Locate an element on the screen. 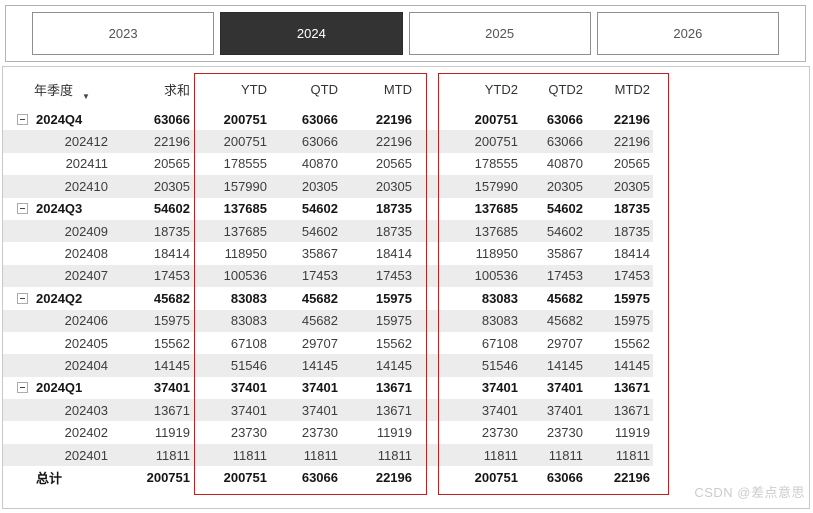 The image size is (813, 513). cell-YTD: 51546 is located at coordinates (248, 365).